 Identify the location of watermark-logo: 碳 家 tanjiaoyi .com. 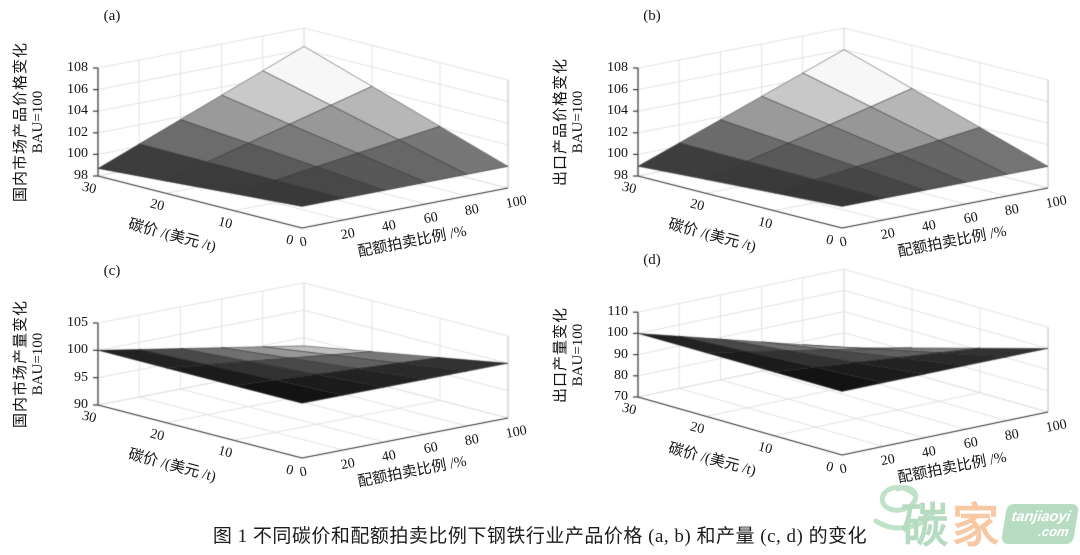
(974, 517).